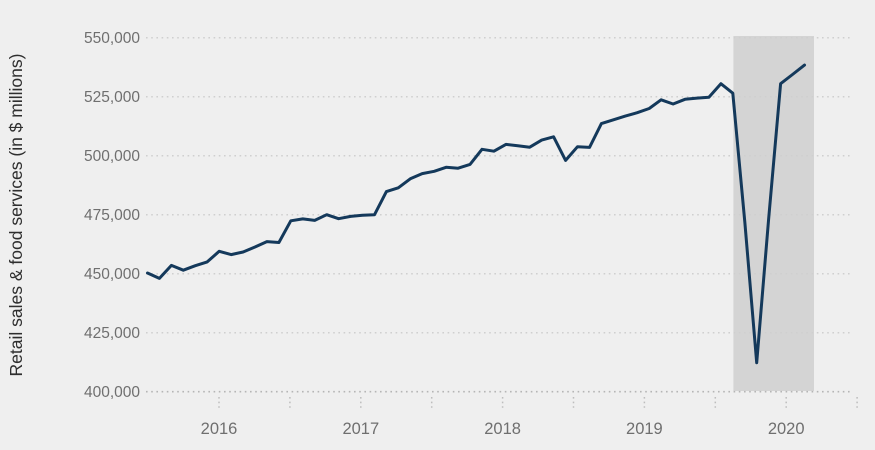 The width and height of the screenshot is (875, 450). I want to click on year-label-2018: 2018, so click(502, 429).